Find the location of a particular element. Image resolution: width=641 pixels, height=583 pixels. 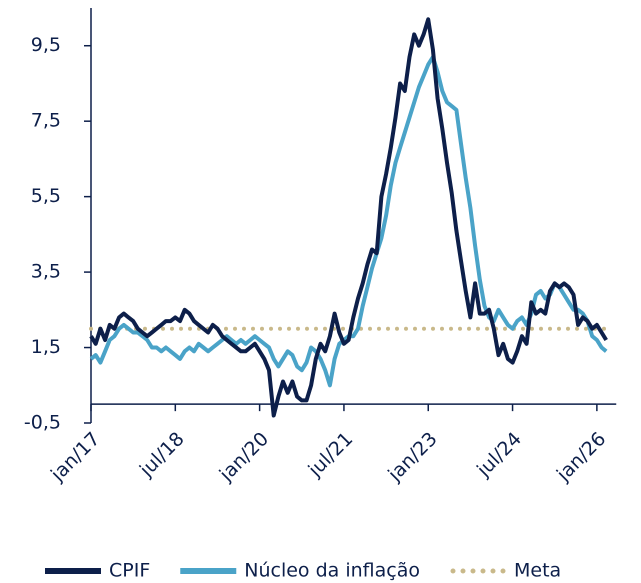

x-tick-label: jan/17 is located at coordinates (75, 457).